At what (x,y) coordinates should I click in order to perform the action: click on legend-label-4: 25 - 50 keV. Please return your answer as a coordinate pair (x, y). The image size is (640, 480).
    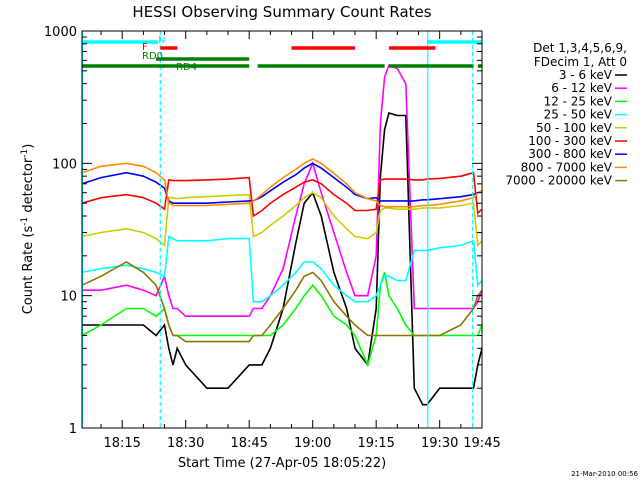
    Looking at the image, I should click on (578, 115).